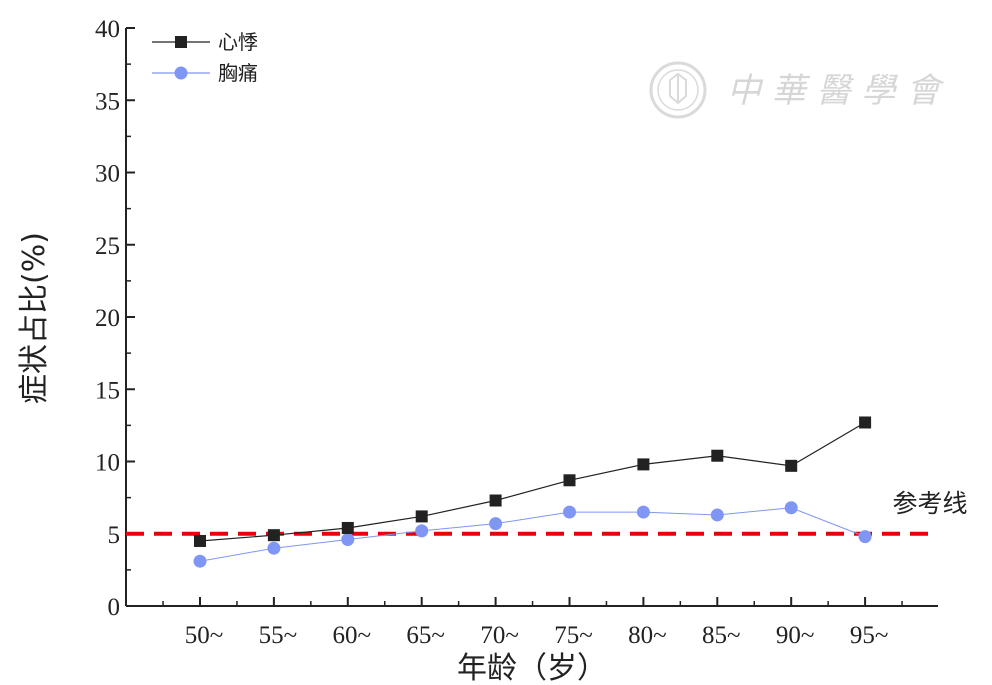 The image size is (992, 685). I want to click on y-tick-label: 5, so click(114, 535).